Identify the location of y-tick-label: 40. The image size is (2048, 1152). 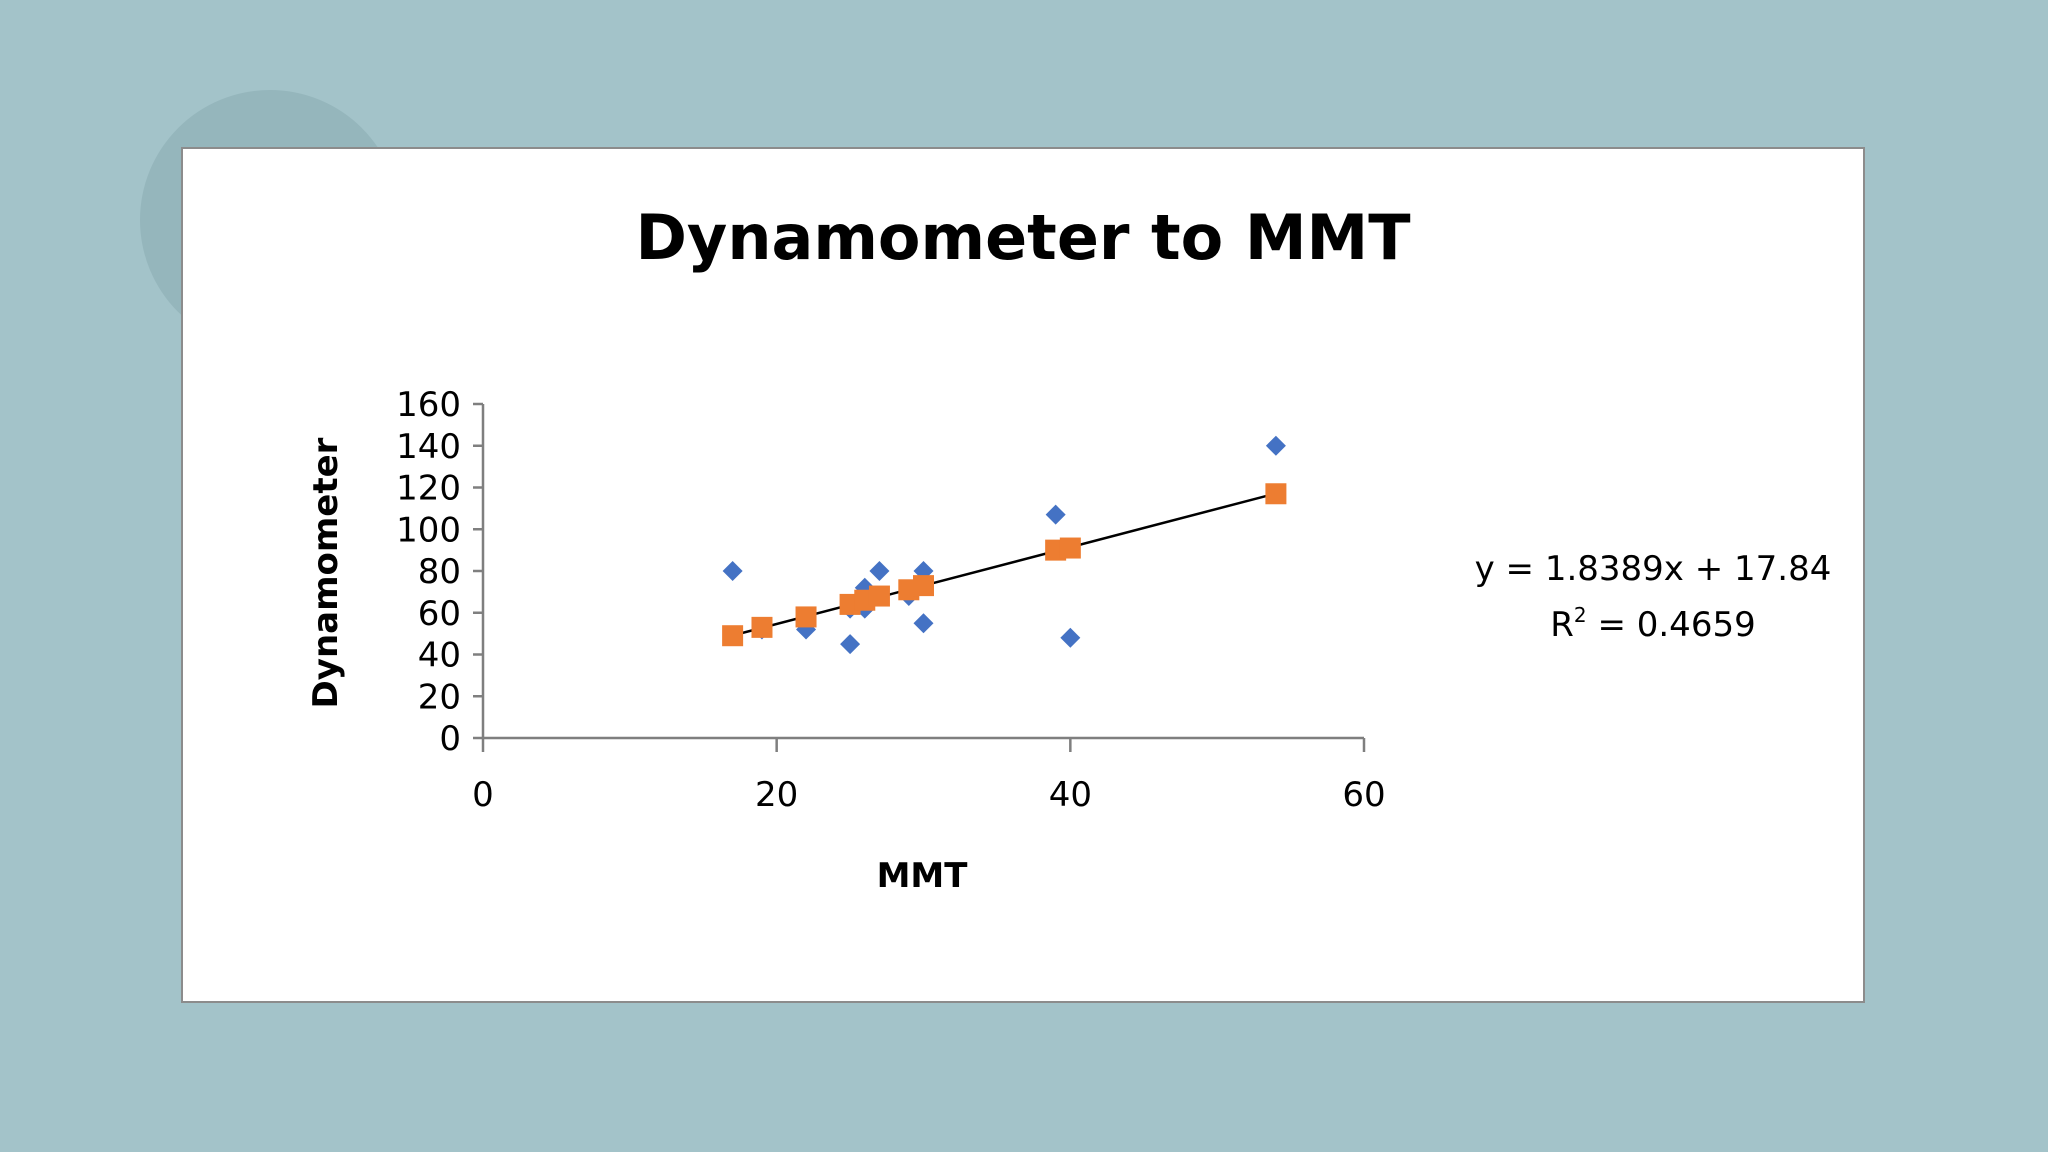
(439, 656).